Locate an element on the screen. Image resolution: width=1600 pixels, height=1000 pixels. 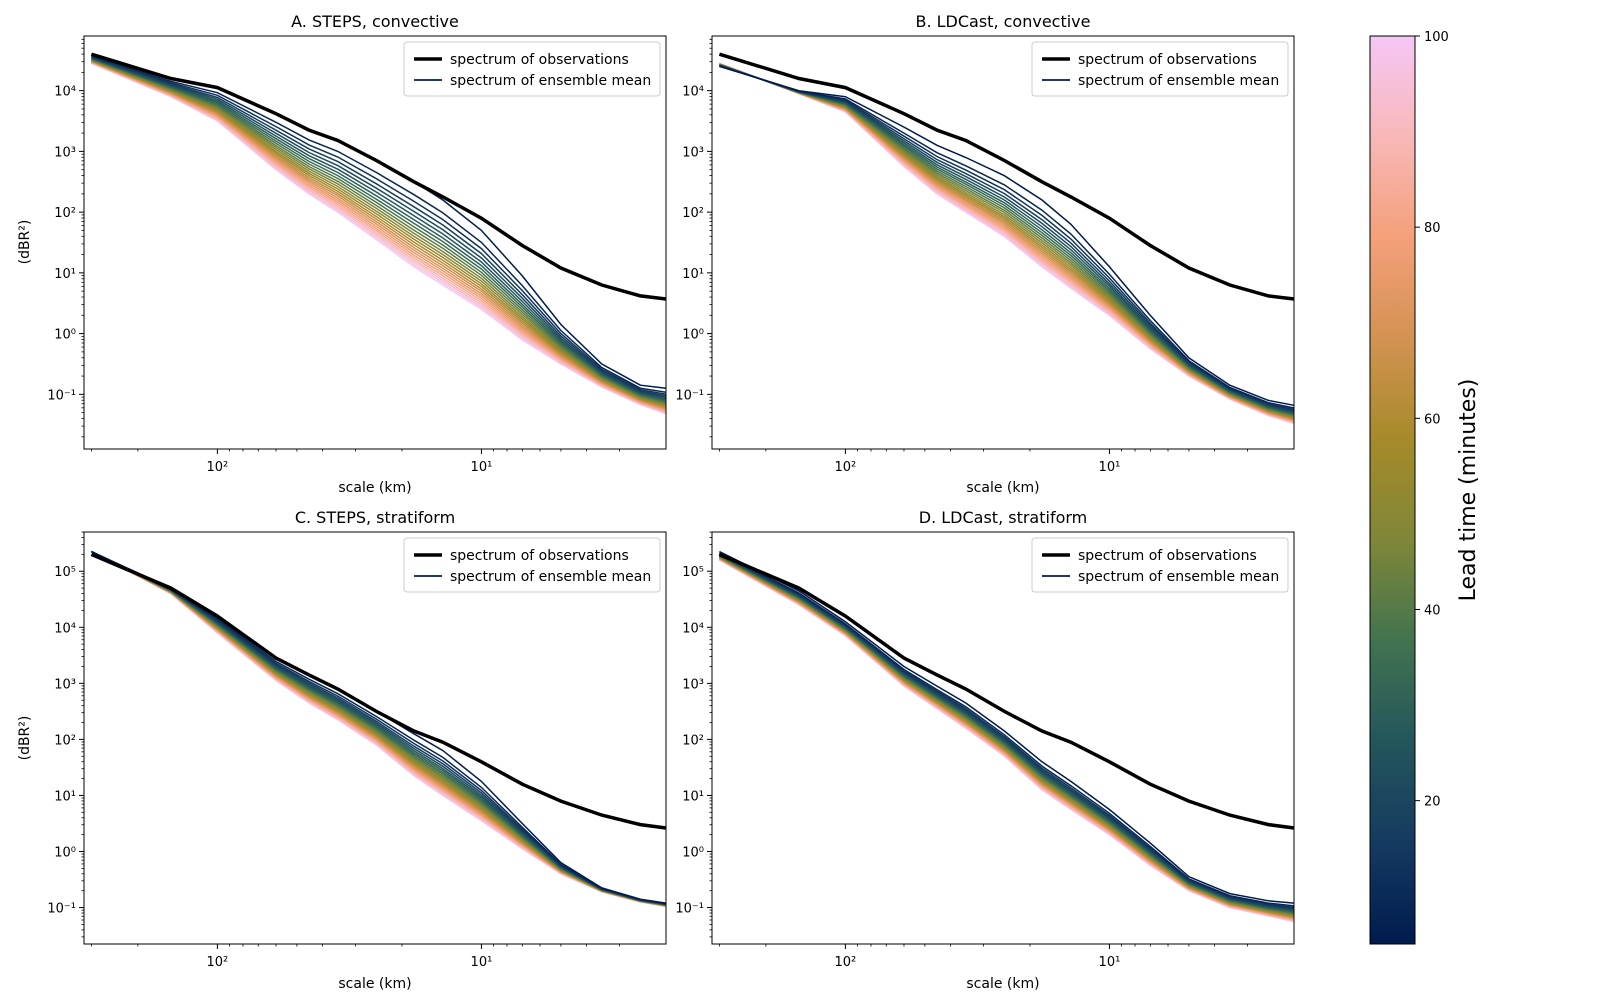
panel-b-ytick-label: 10³ is located at coordinates (693, 152).